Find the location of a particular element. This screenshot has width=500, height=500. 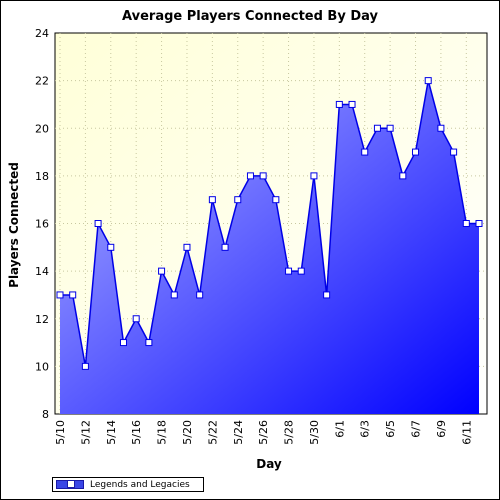

x-tick-label: 6/7 is located at coordinates (416, 429).